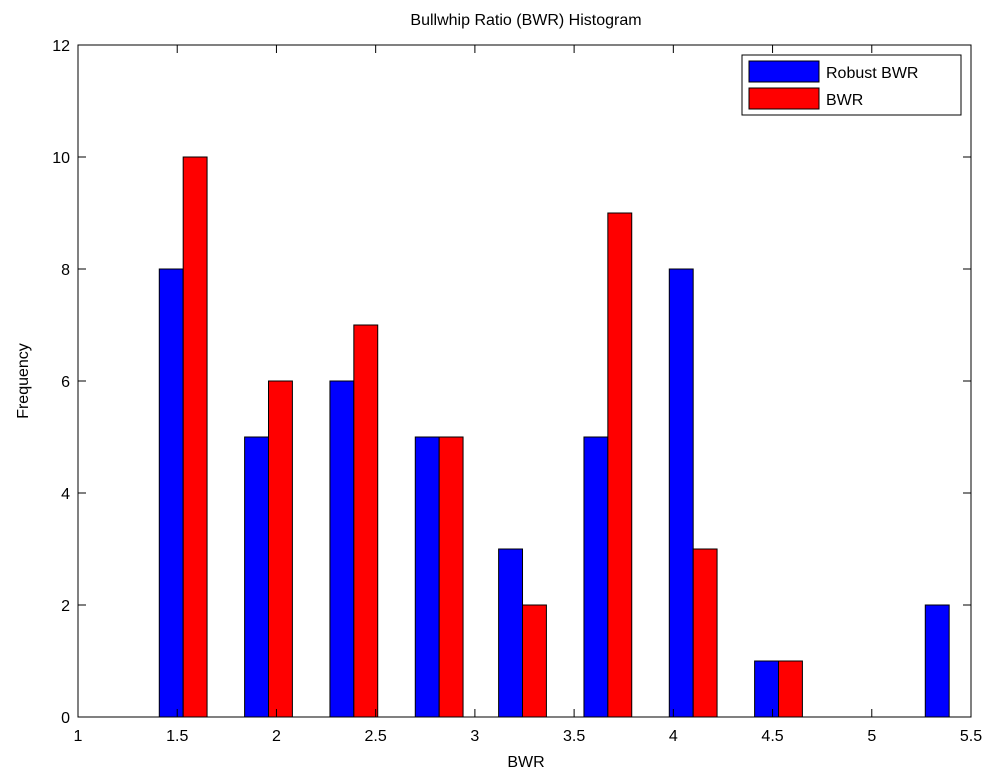 Image resolution: width=995 pixels, height=779 pixels. What do you see at coordinates (772, 736) in the screenshot?
I see `x-tick-label: 4.5` at bounding box center [772, 736].